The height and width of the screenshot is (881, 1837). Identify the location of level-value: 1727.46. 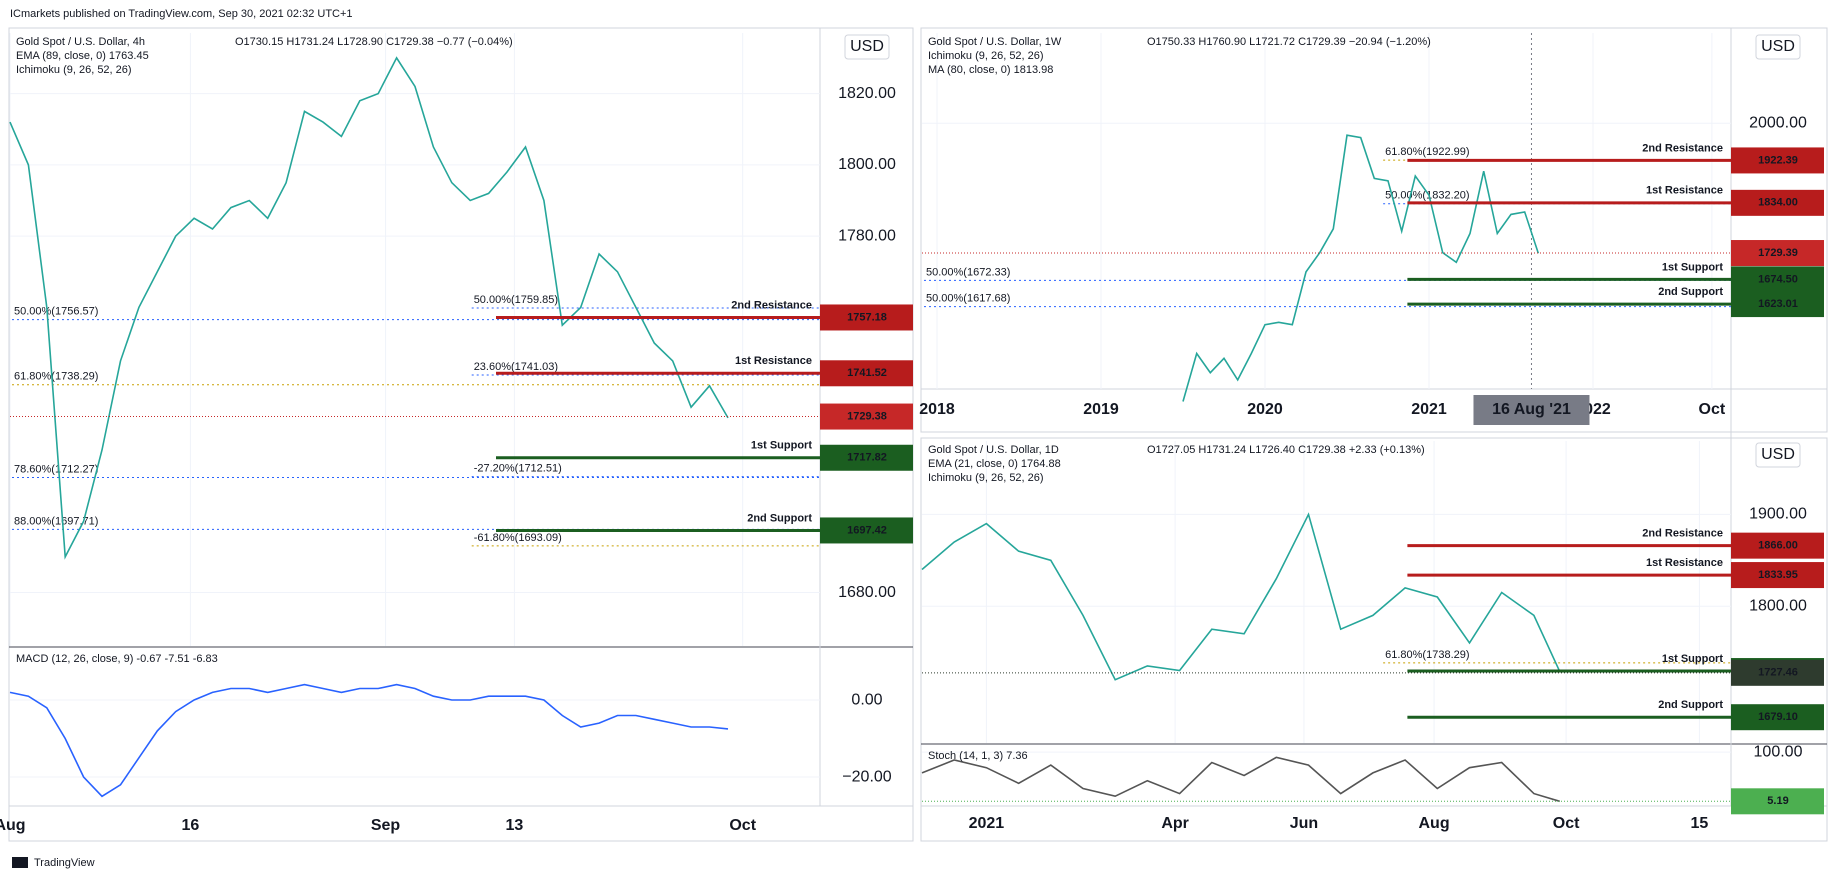
(1778, 673).